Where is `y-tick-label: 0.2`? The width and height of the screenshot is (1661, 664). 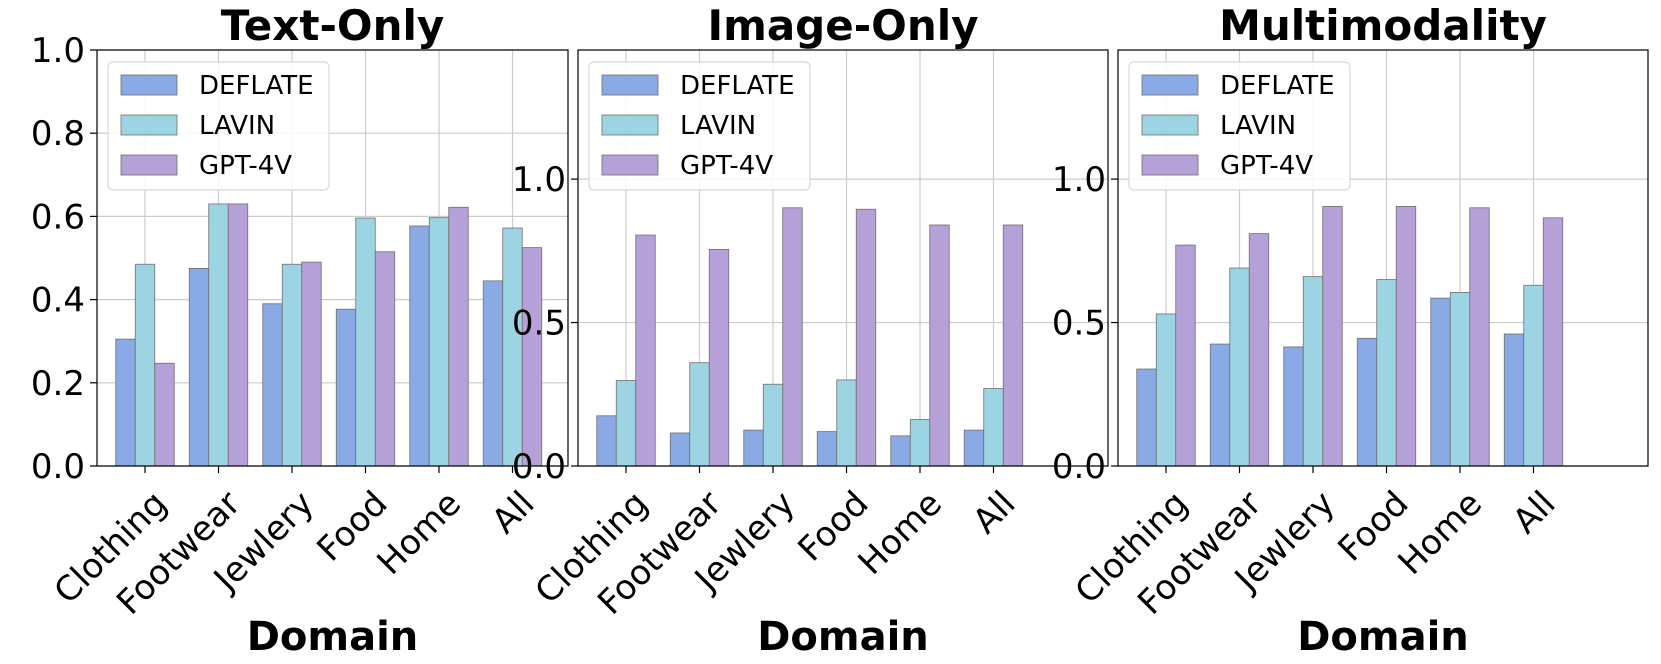
y-tick-label: 0.2 is located at coordinates (58, 384).